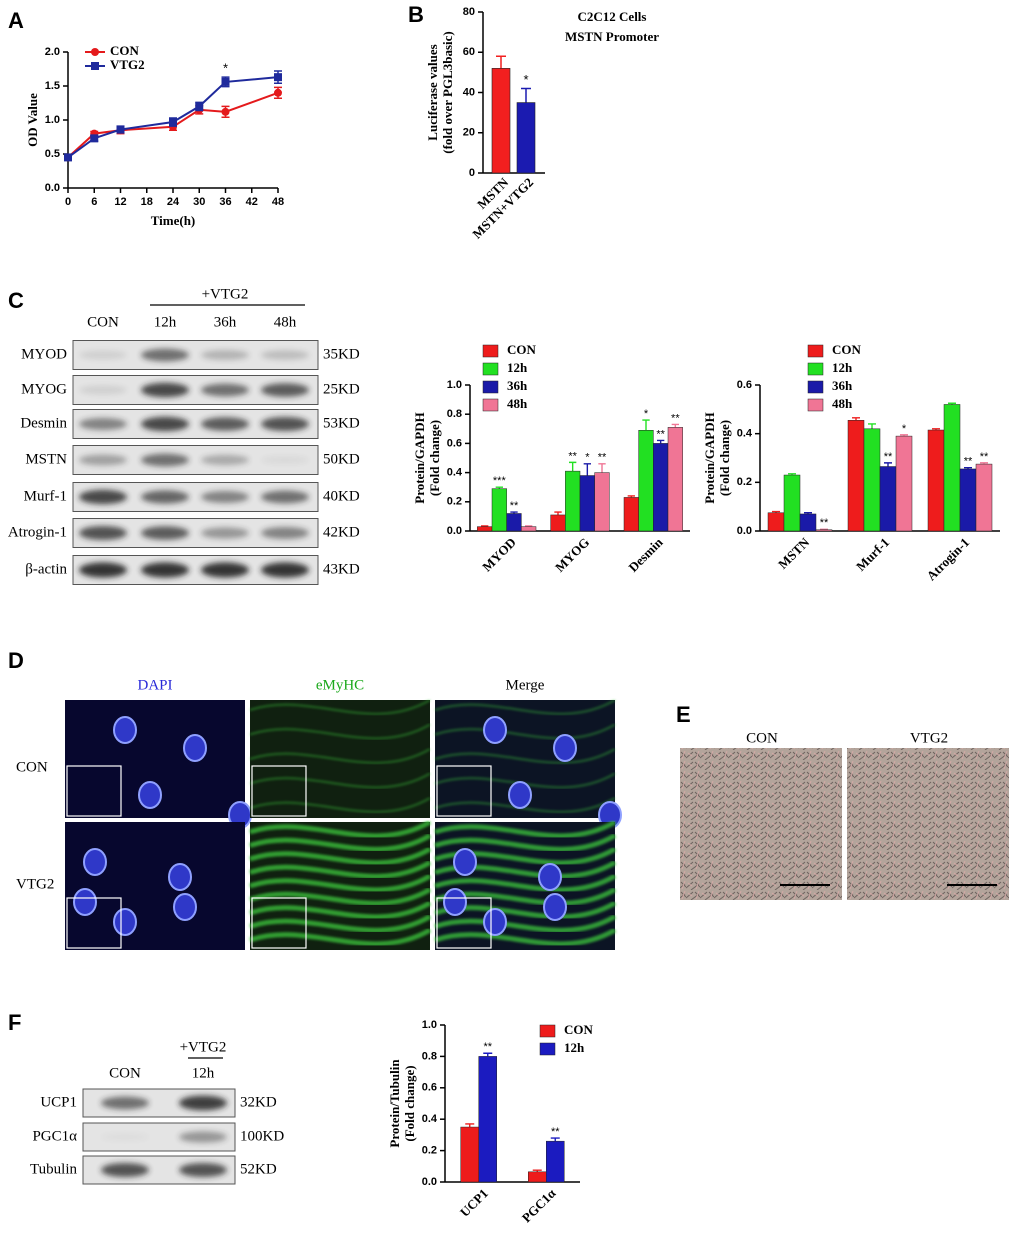 The image size is (1020, 1245). Describe the element at coordinates (154, 685) in the screenshot. I see `column-title: DAPI` at that location.